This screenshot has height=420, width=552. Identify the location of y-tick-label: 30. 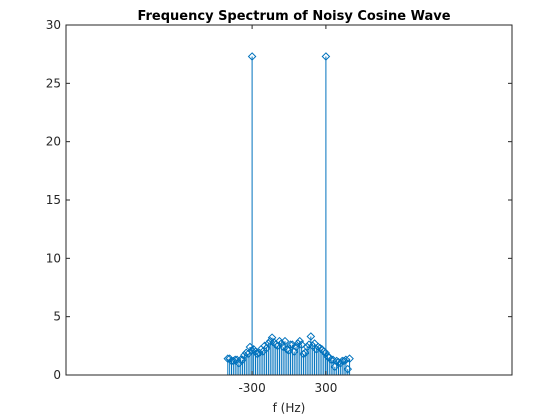
(53, 25).